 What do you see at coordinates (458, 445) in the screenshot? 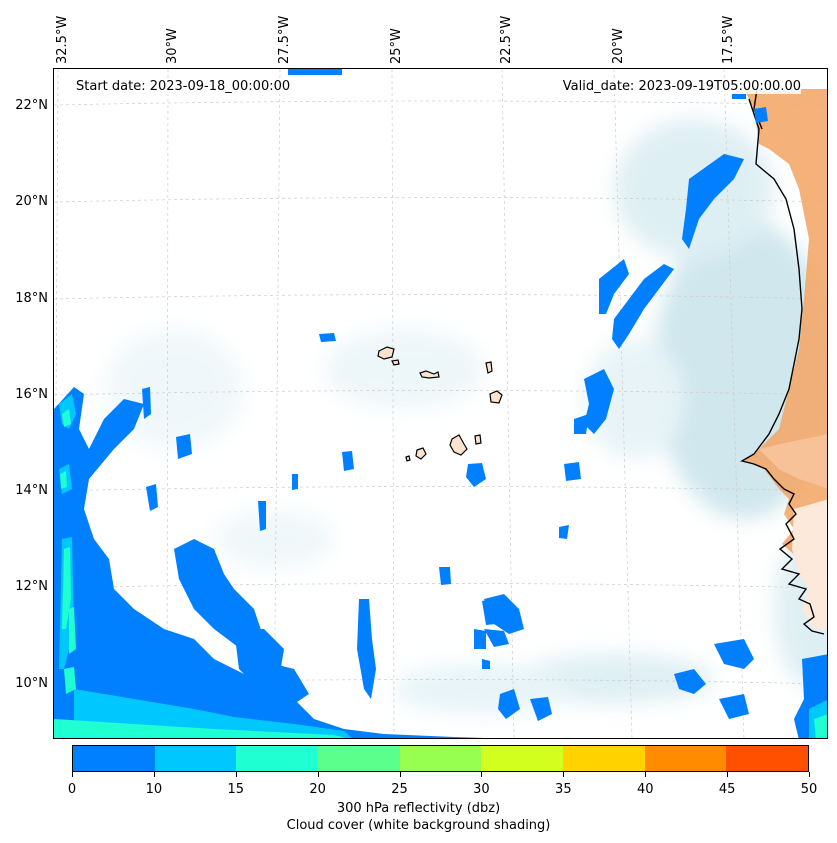
I see `island-santiago` at bounding box center [458, 445].